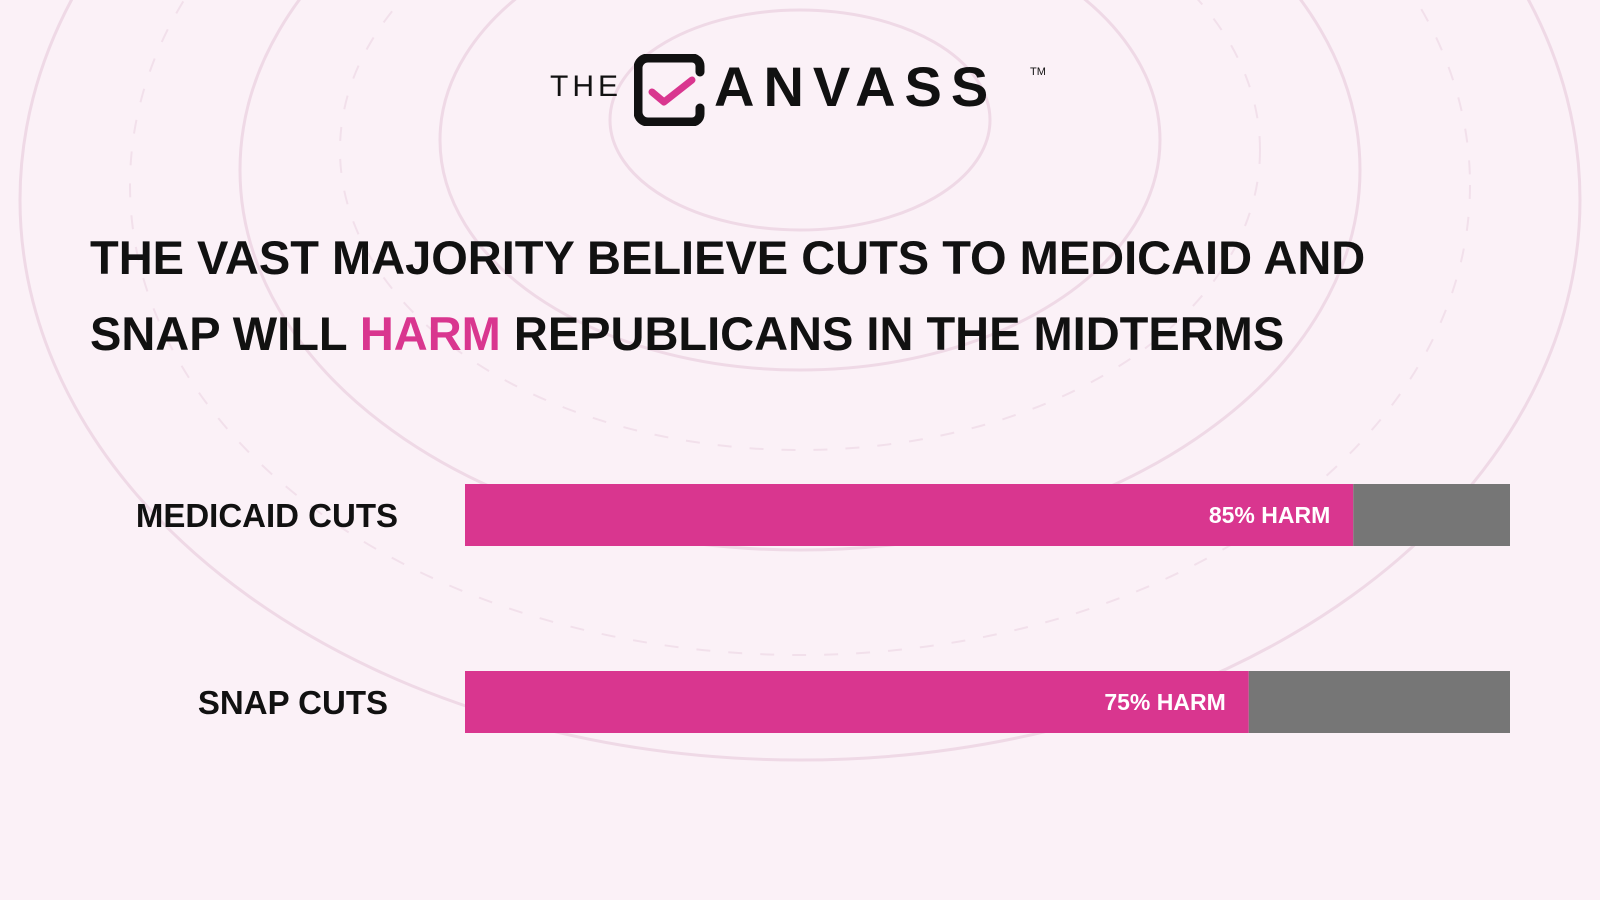 The height and width of the screenshot is (900, 1600). What do you see at coordinates (586, 86) in the screenshot?
I see `logo-prefix: THE` at bounding box center [586, 86].